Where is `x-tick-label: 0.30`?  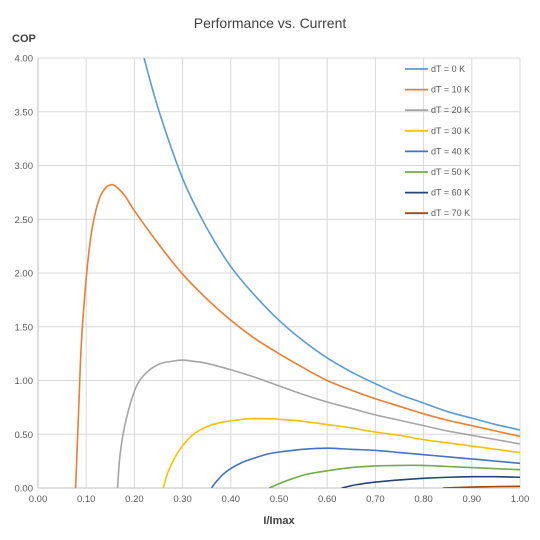 x-tick-label: 0.30 is located at coordinates (182, 499).